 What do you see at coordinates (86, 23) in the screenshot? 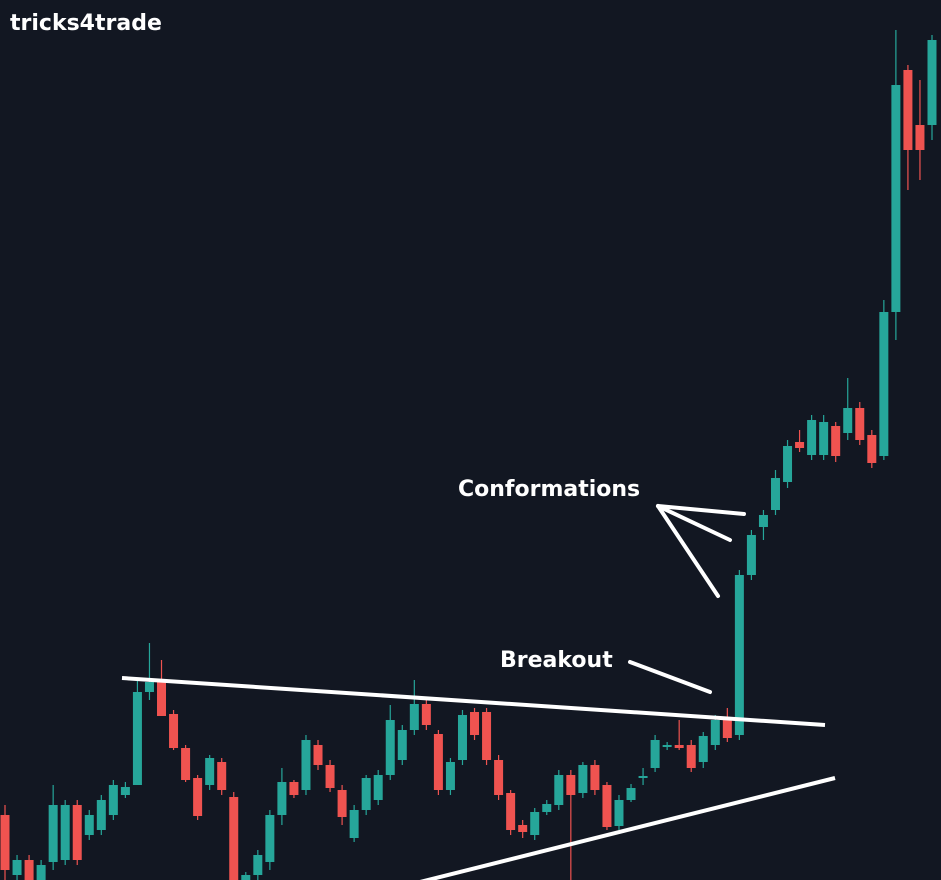
I see `brand: tricks4trade` at bounding box center [86, 23].